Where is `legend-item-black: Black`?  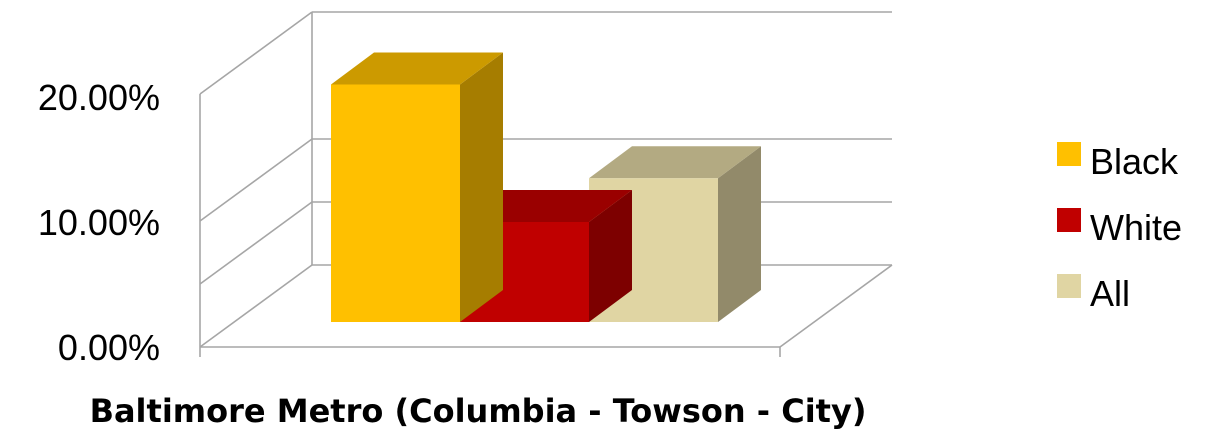
legend-item-black: Black is located at coordinates (1118, 161).